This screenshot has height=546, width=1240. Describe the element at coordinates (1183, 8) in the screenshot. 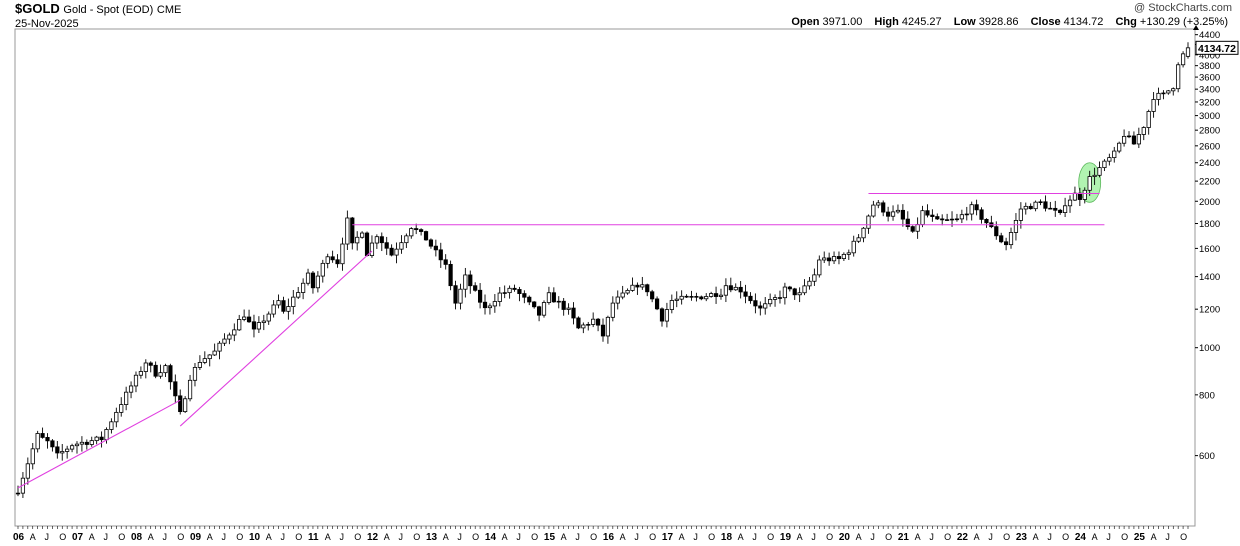

I see `stockcharts-watermark: @ StockCharts.com` at that location.